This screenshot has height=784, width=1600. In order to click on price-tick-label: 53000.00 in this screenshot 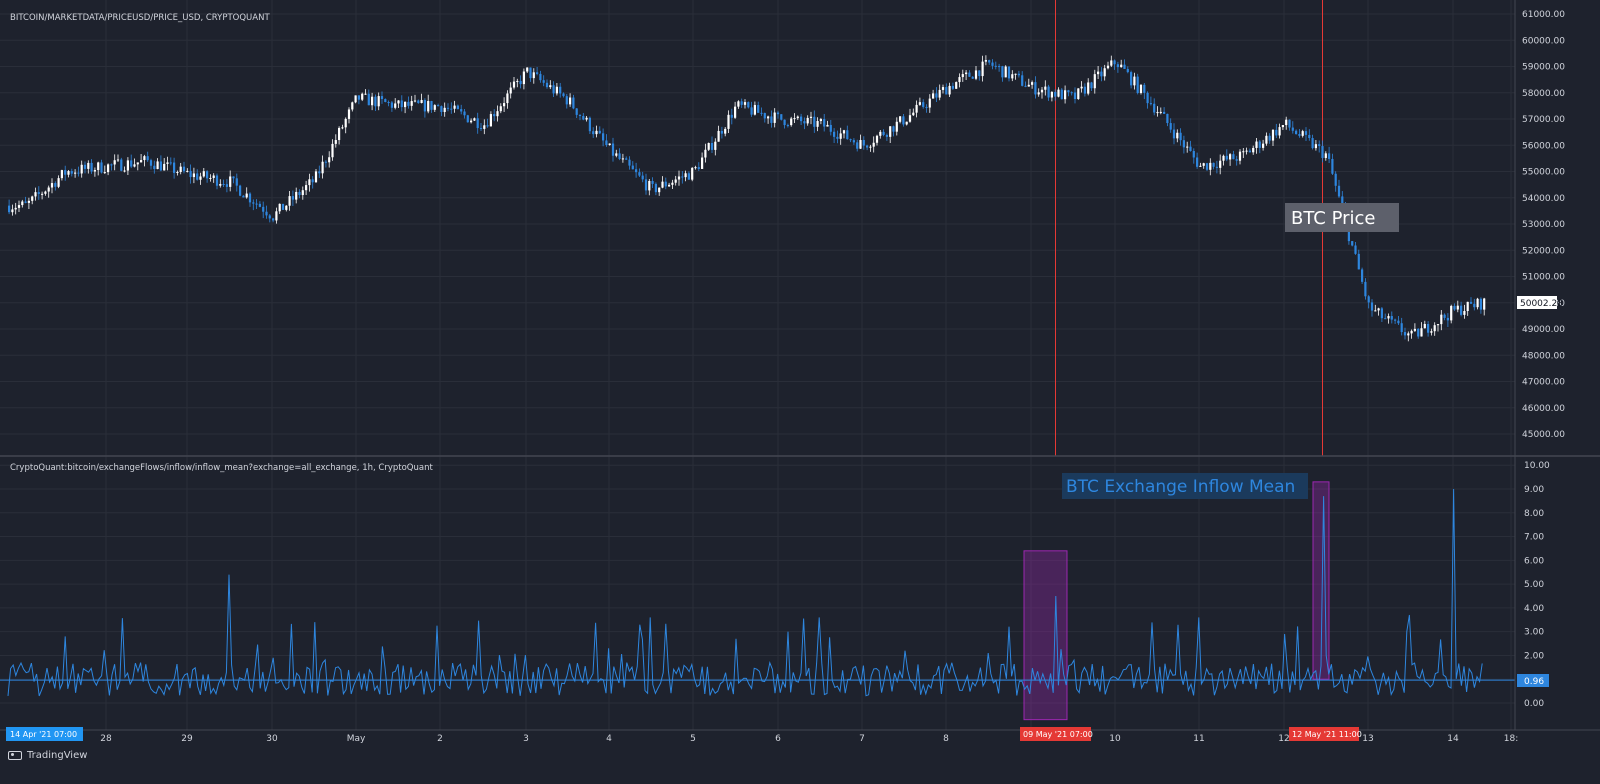, I will do `click(1543, 225)`.